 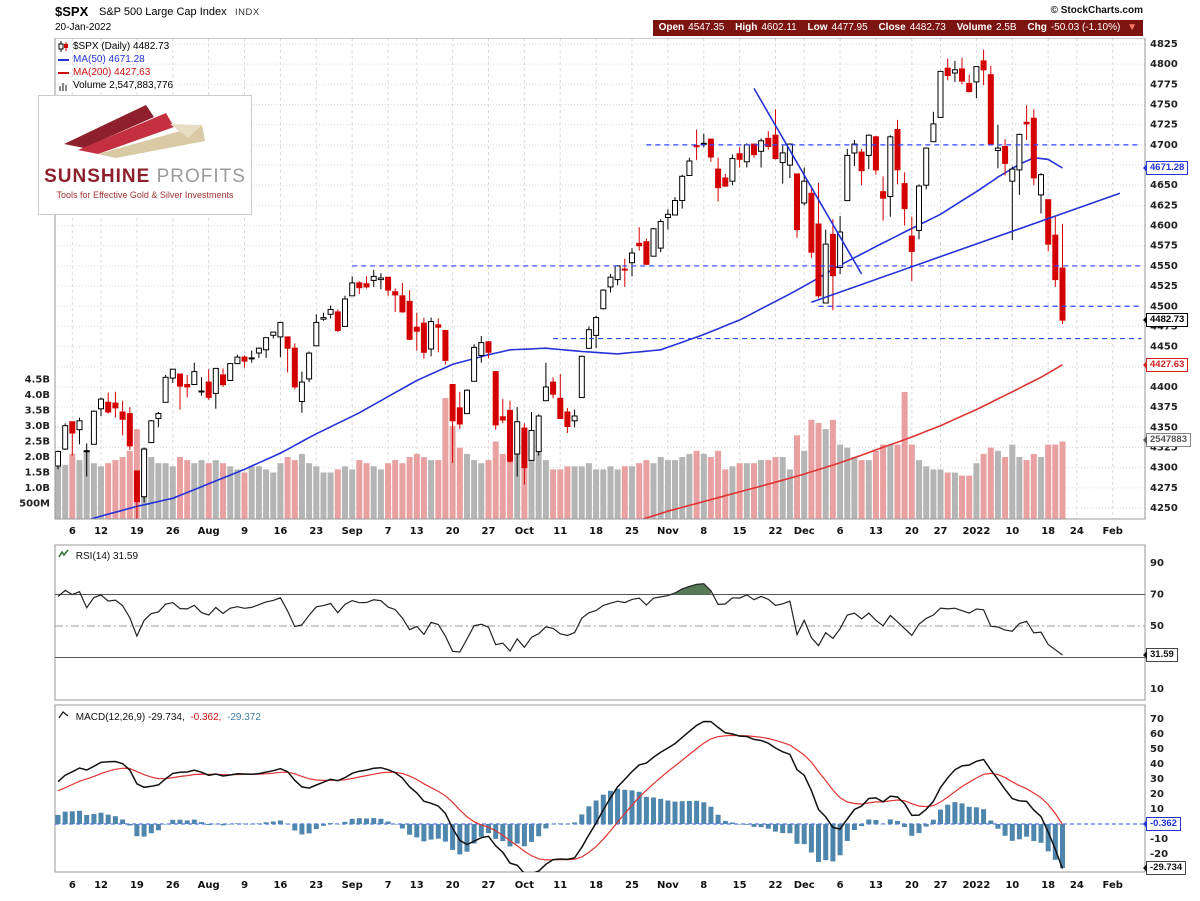 What do you see at coordinates (851, 441) in the screenshot?
I see `ma200-line` at bounding box center [851, 441].